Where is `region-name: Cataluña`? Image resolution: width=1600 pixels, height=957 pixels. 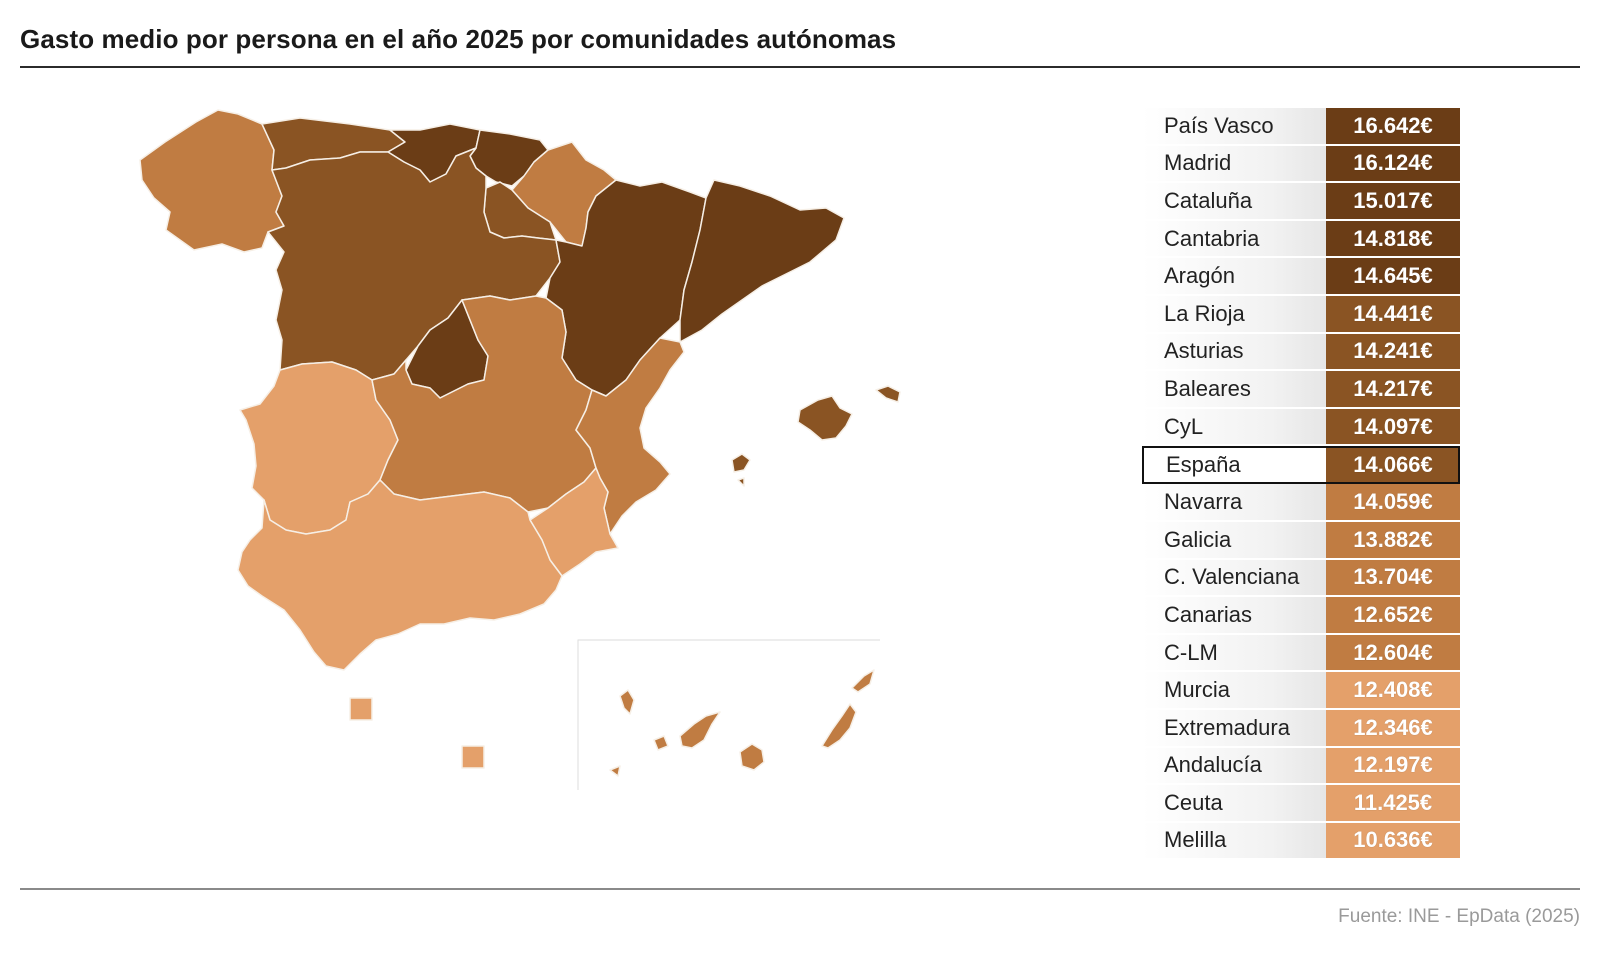
region-name: Cataluña is located at coordinates (1234, 202).